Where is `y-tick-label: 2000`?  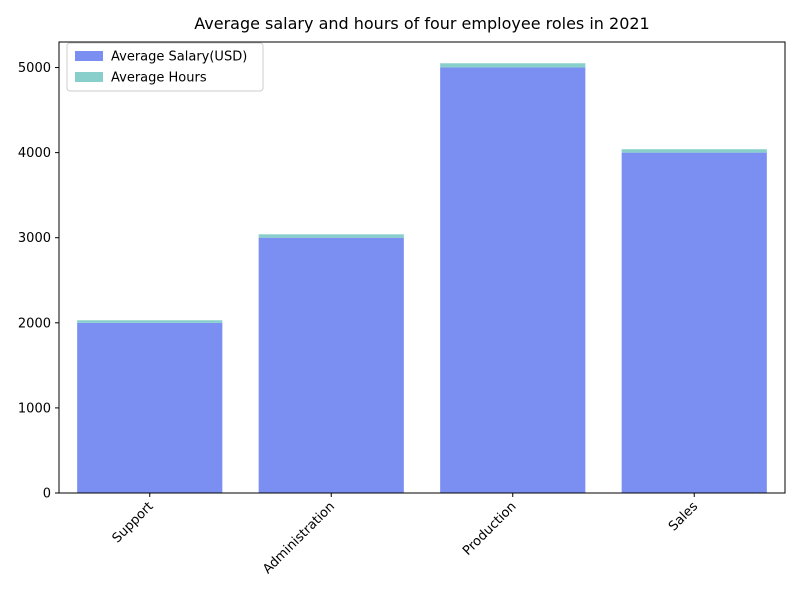 y-tick-label: 2000 is located at coordinates (34, 323).